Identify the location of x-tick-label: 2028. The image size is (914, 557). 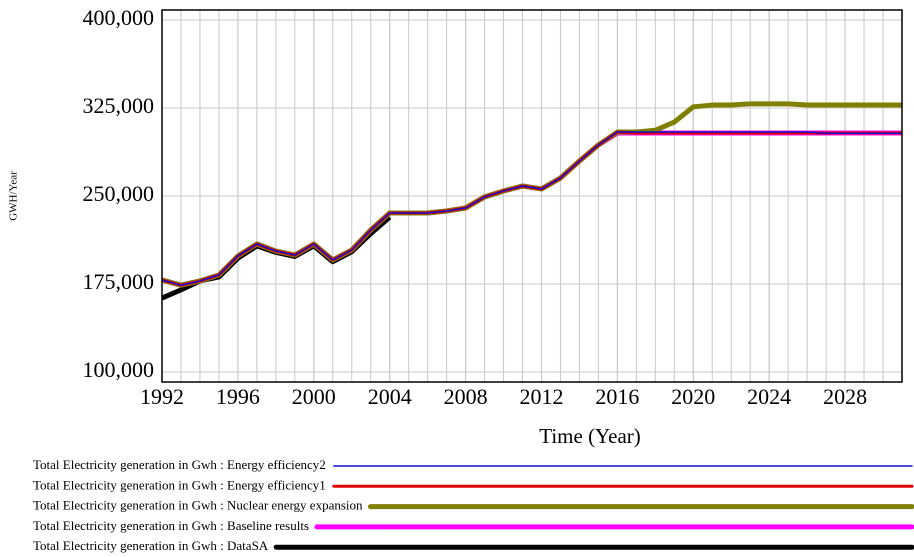
(845, 396).